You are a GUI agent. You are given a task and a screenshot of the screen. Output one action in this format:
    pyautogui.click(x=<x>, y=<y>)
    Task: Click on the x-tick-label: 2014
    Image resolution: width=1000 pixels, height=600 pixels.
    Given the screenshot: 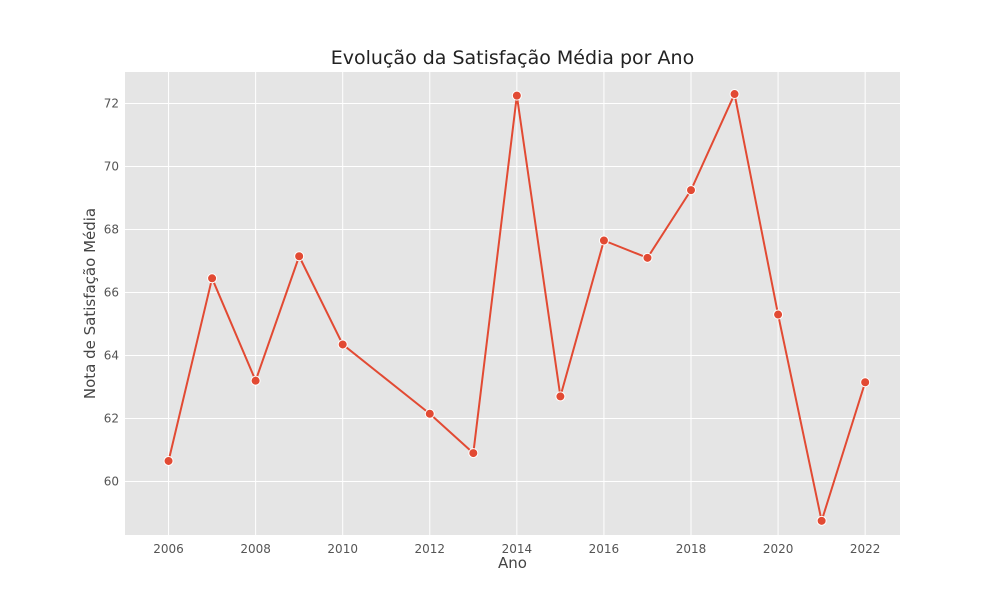 What is the action you would take?
    pyautogui.click(x=517, y=549)
    